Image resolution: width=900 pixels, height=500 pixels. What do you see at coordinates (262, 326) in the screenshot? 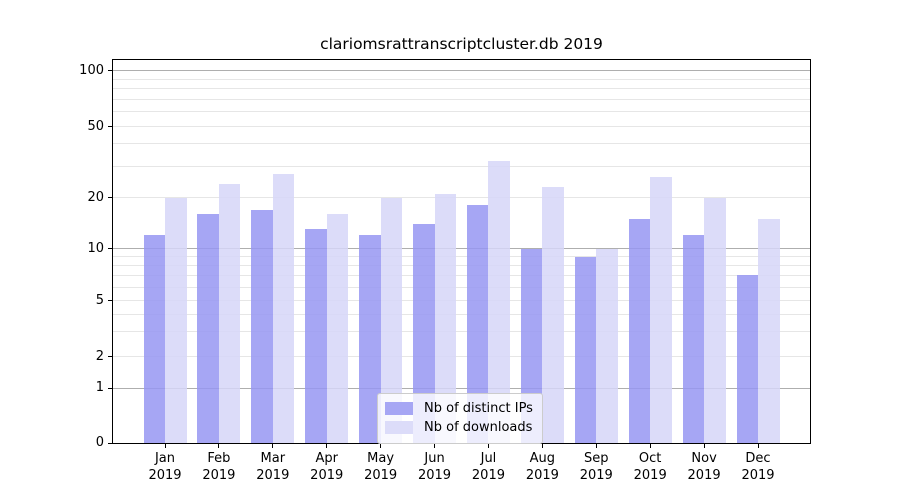
I see `bar-distinct-ips-mar` at bounding box center [262, 326].